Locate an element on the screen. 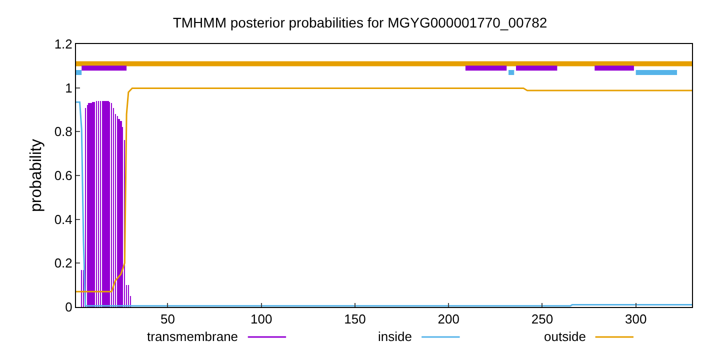  x-tick-label: 300 is located at coordinates (635, 319).